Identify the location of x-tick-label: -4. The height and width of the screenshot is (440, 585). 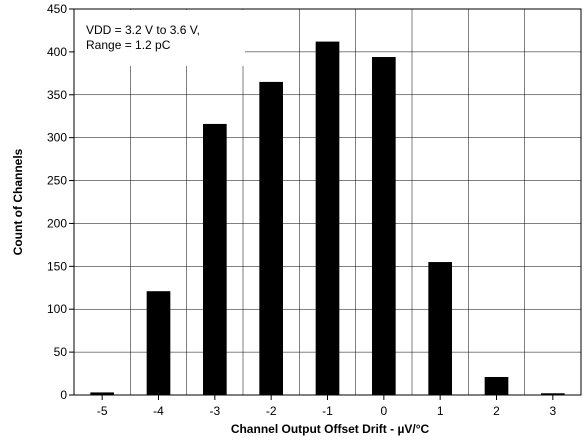
(158, 411).